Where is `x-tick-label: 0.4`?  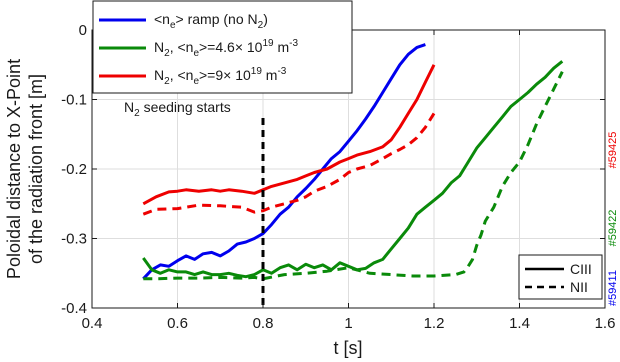 x-tick-label: 0.4 is located at coordinates (92, 323).